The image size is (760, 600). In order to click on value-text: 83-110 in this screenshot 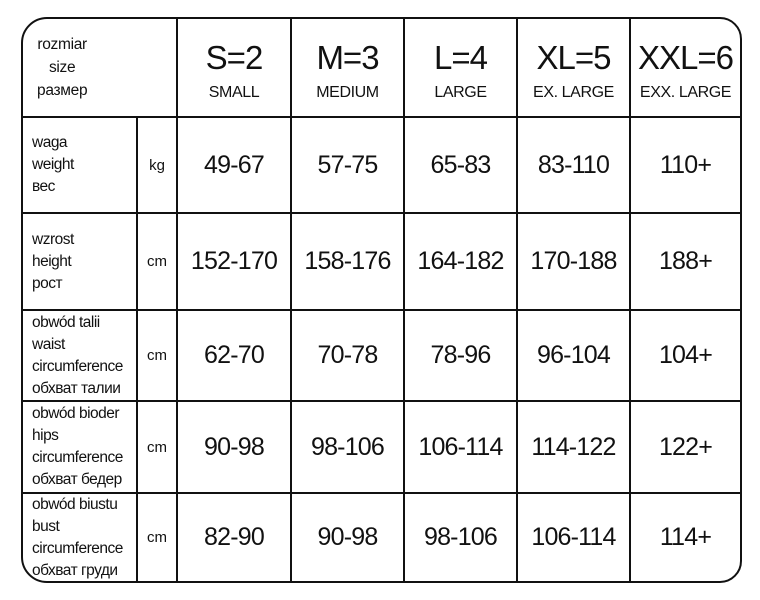, I will do `click(573, 164)`.